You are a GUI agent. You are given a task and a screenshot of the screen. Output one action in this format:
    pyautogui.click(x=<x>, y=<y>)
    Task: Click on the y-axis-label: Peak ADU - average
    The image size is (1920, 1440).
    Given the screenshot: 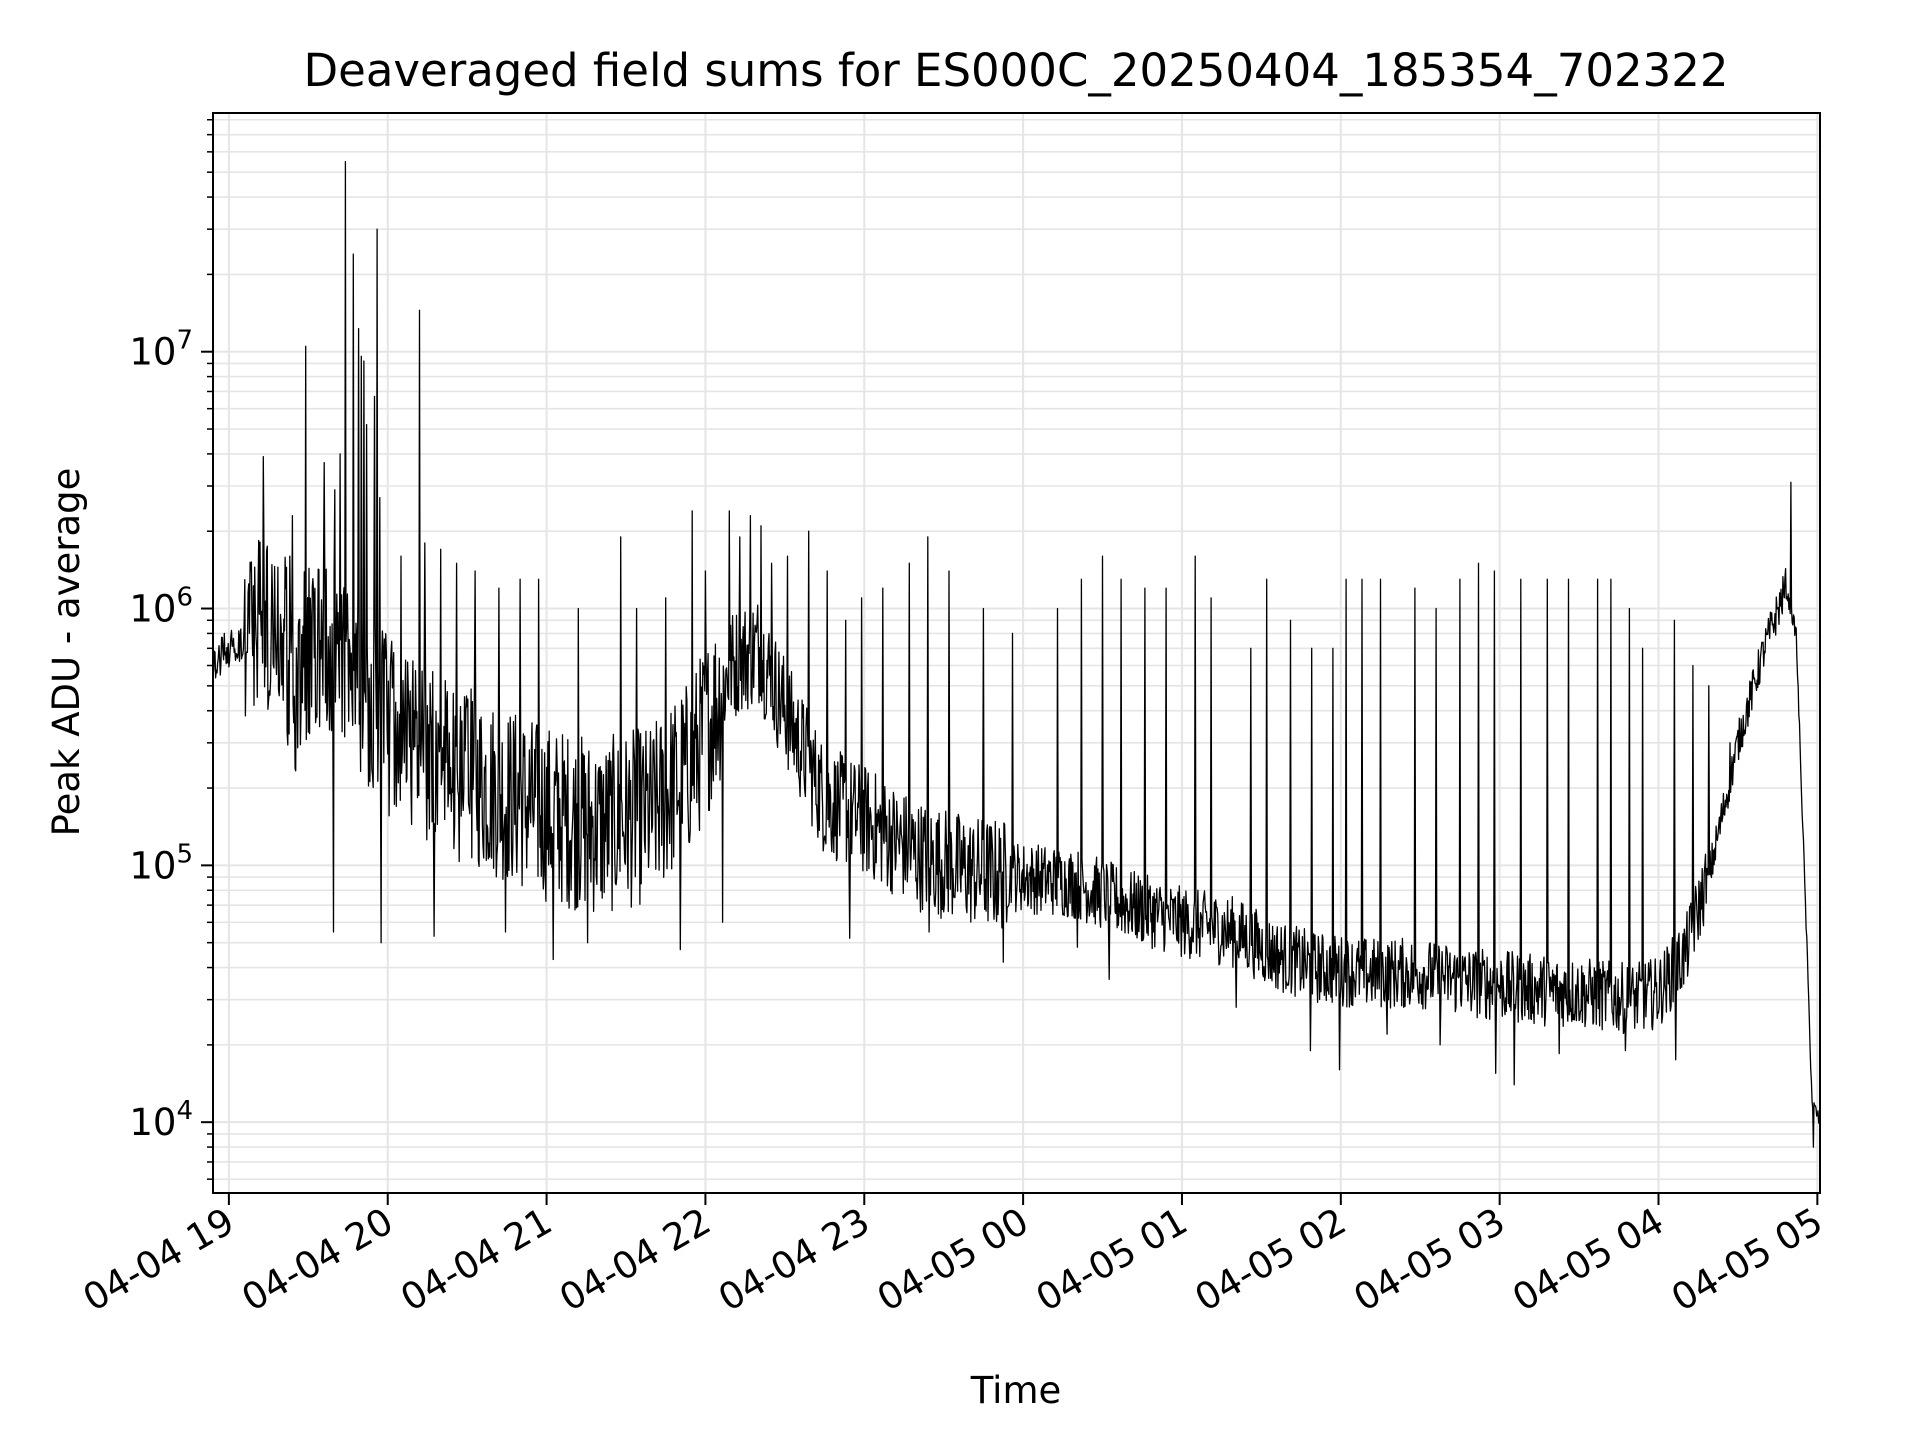 What is the action you would take?
    pyautogui.click(x=66, y=652)
    